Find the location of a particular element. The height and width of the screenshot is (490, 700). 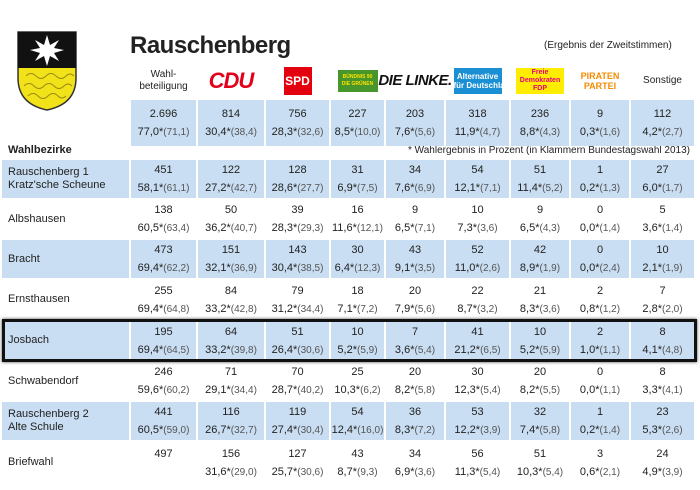

row-label: Briefwahl is located at coordinates (65, 462).